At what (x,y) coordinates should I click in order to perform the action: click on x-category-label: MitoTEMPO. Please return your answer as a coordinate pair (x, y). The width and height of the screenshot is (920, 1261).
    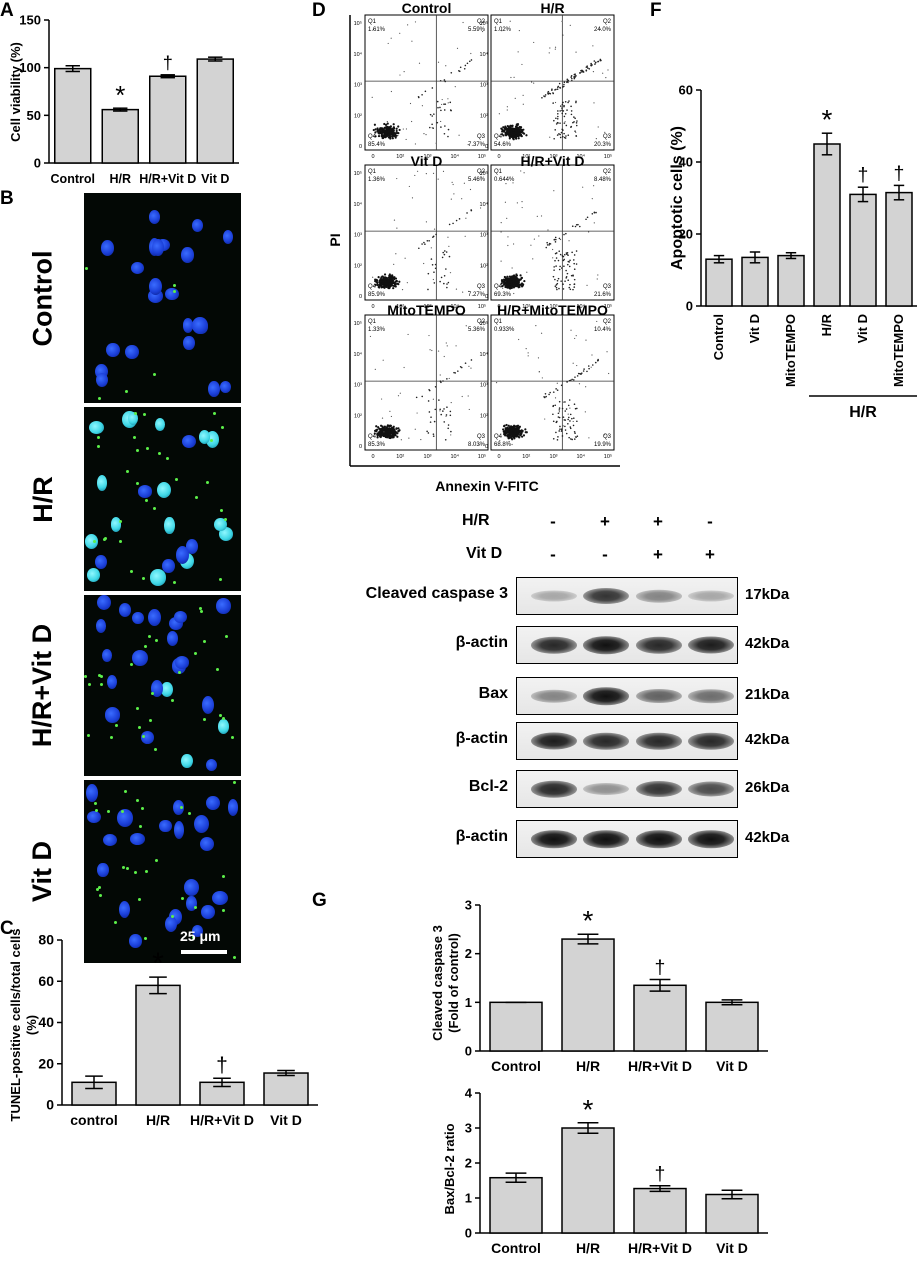
    Looking at the image, I should click on (790, 350).